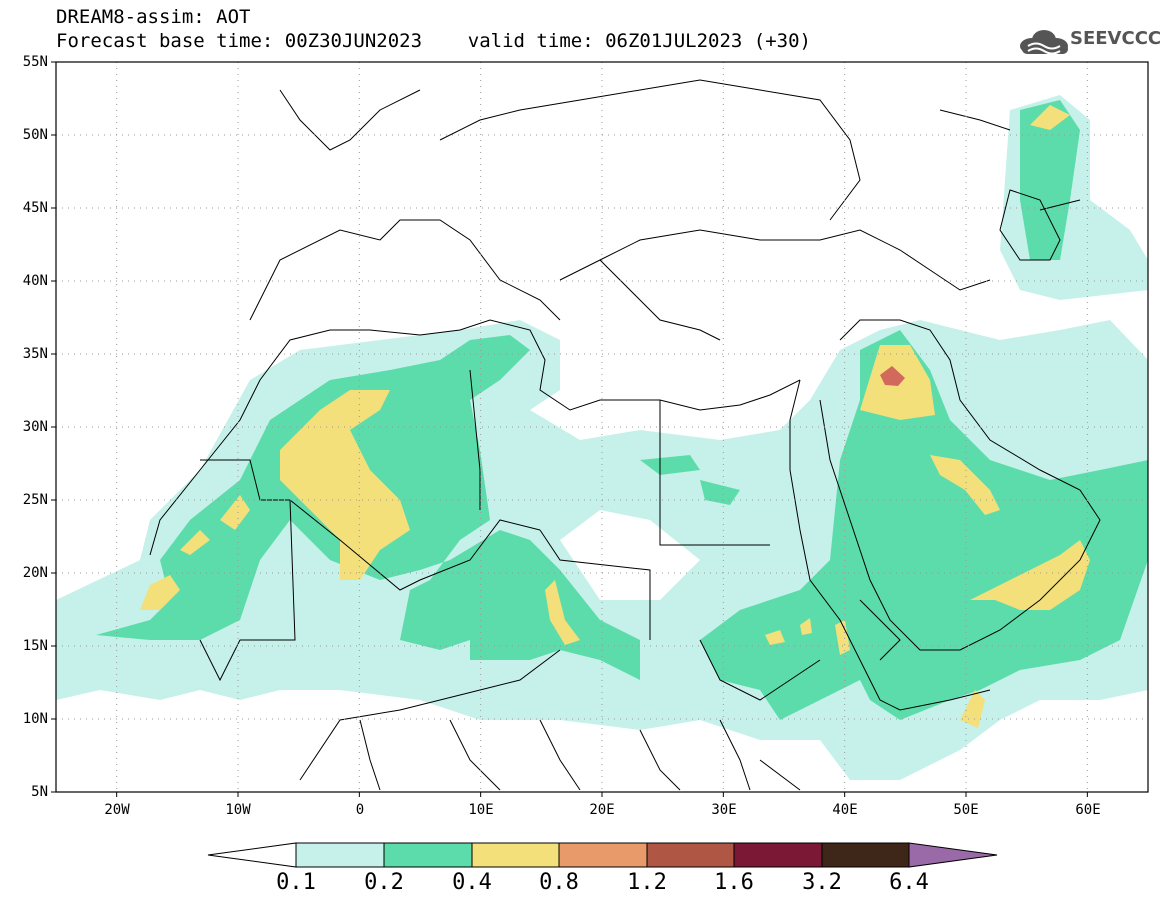 This screenshot has width=1165, height=905. I want to click on lat-label: 50N, so click(35, 135).